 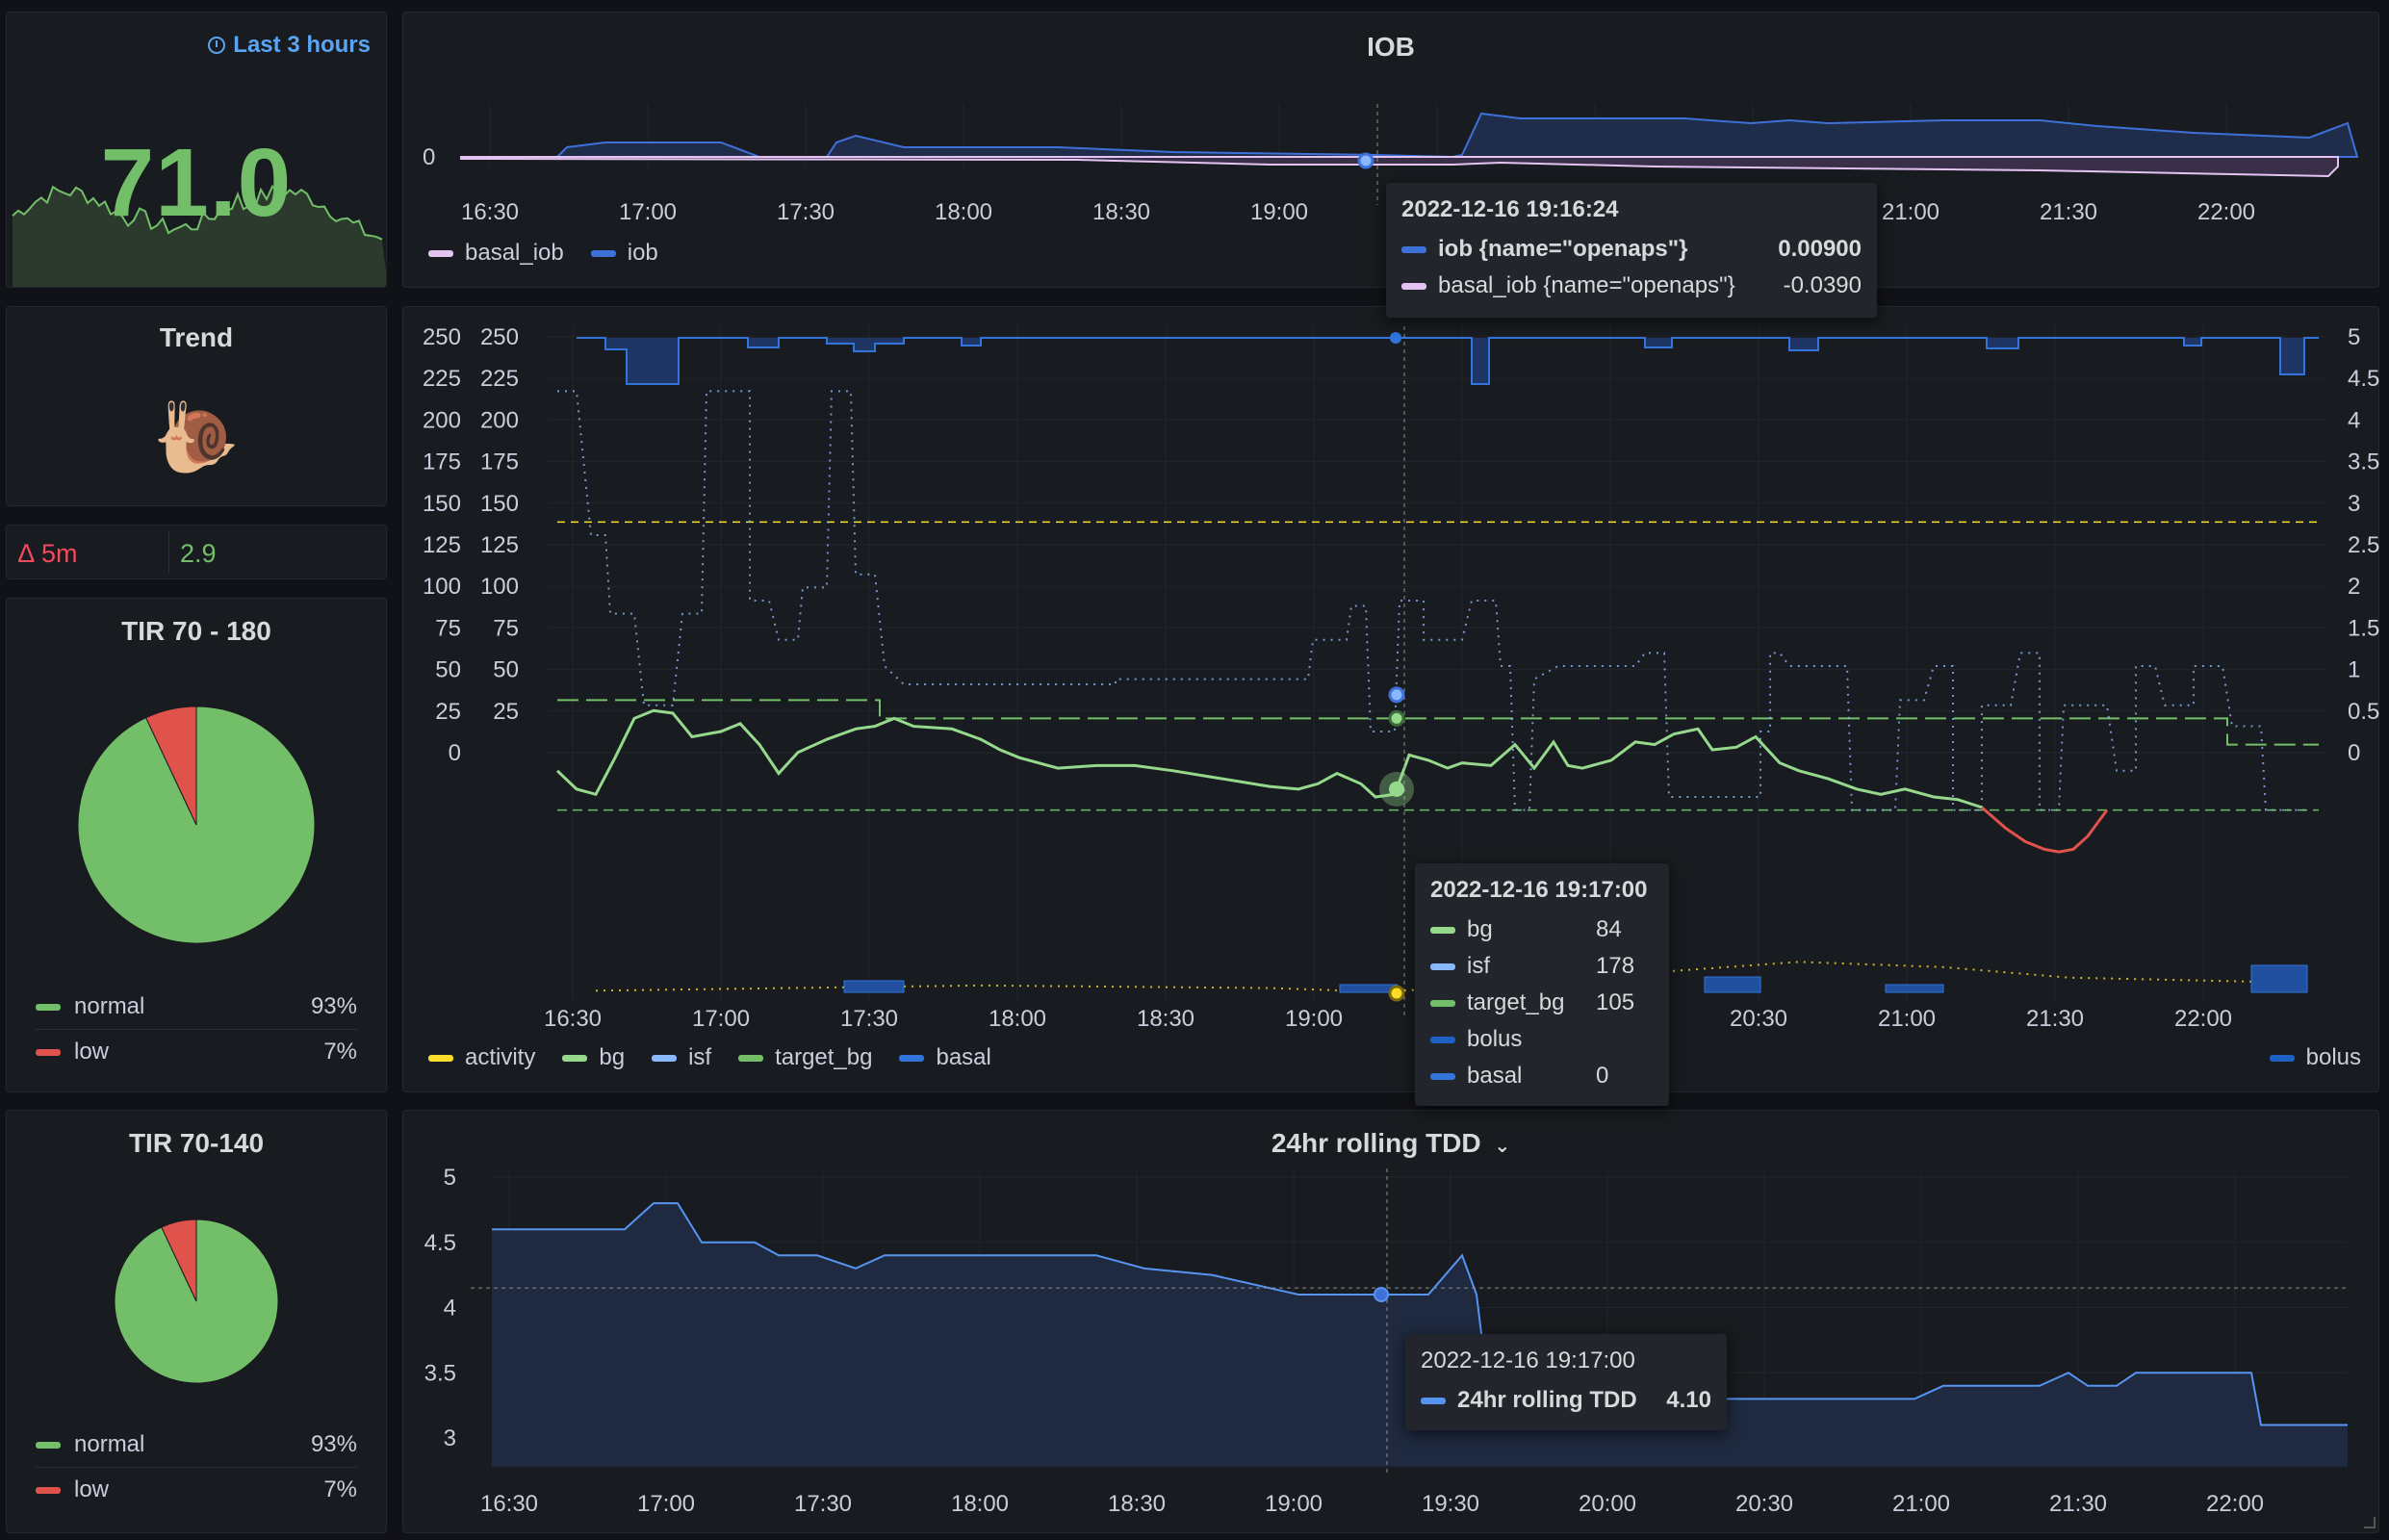 What do you see at coordinates (945, 1057) in the screenshot?
I see `legend-basal: basal` at bounding box center [945, 1057].